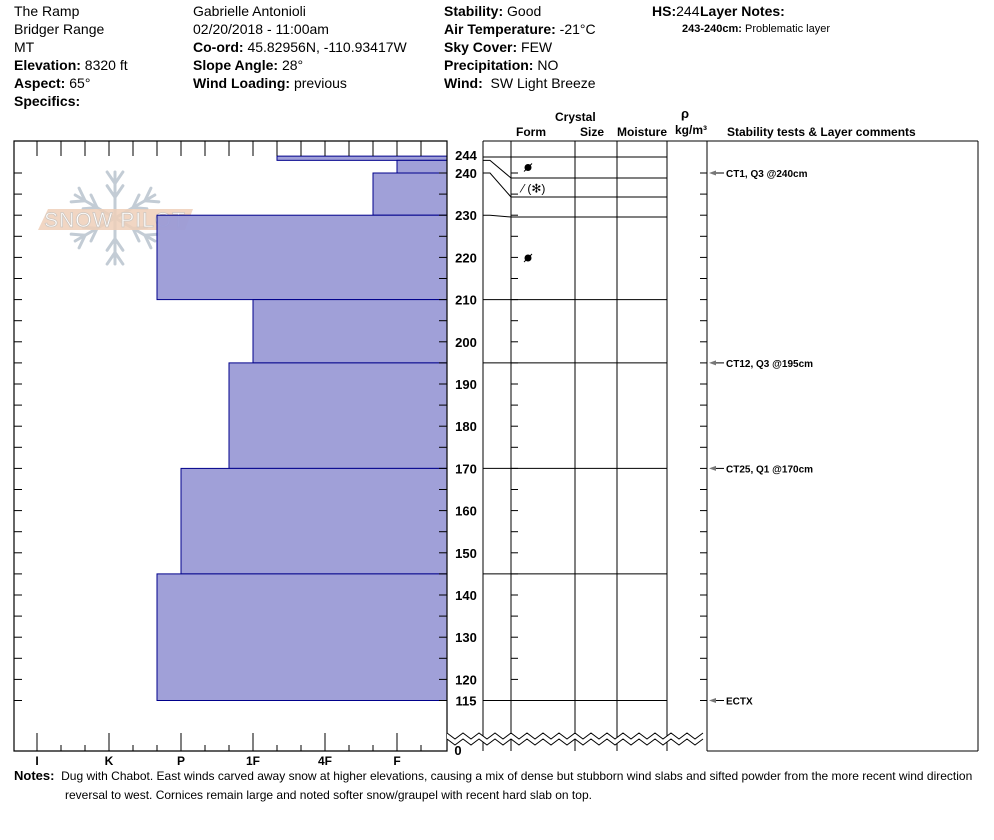  Describe the element at coordinates (769, 364) in the screenshot. I see `stability-test-label: CT12, Q3 @195cm` at that location.